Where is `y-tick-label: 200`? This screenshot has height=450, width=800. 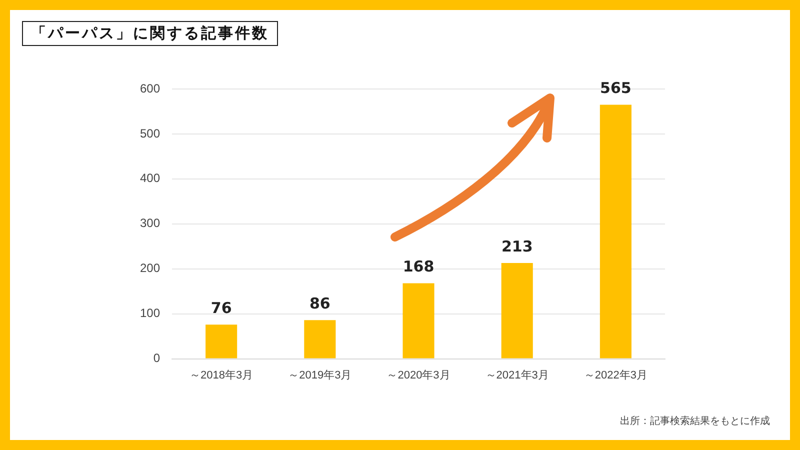 y-tick-label: 200 is located at coordinates (150, 268).